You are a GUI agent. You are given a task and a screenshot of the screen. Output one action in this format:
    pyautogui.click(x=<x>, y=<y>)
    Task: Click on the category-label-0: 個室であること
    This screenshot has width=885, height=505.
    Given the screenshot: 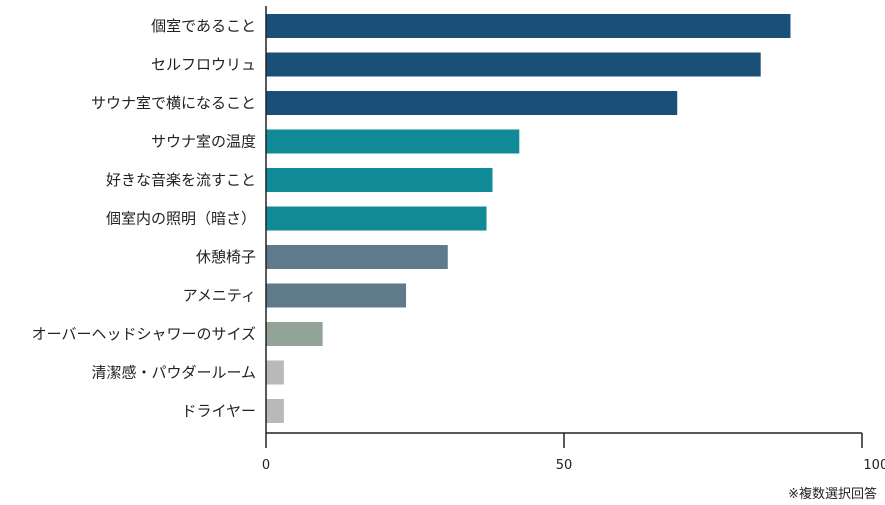 What is the action you would take?
    pyautogui.click(x=203, y=26)
    